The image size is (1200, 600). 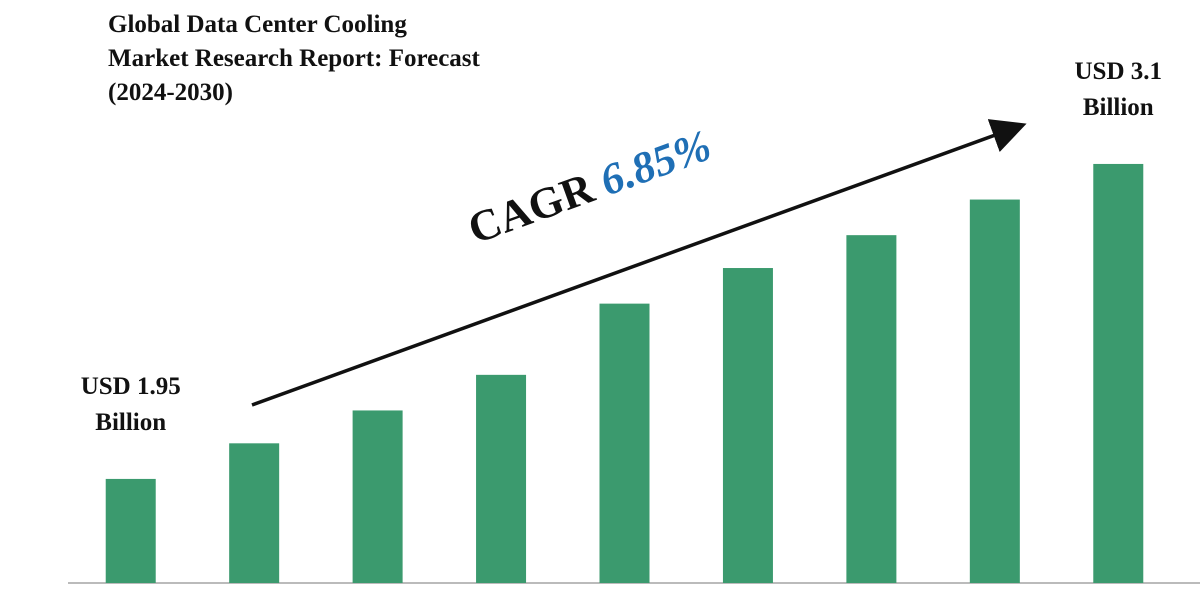 What do you see at coordinates (130, 404) in the screenshot?
I see `value-label: USD 1.95 Billion` at bounding box center [130, 404].